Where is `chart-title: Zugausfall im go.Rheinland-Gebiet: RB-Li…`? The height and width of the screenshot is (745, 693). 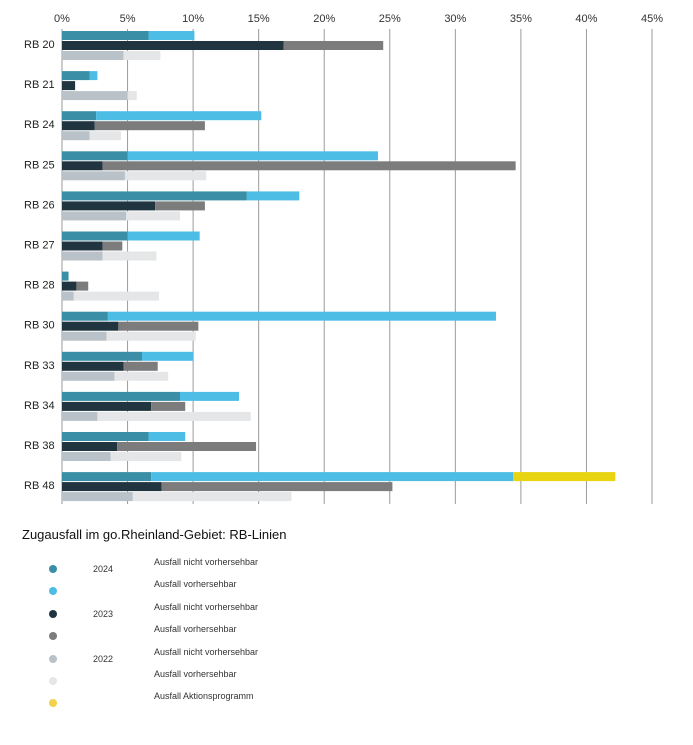
chart-title: Zugausfall im go.Rheinland-Gebiet: RB-Li… is located at coordinates (154, 534).